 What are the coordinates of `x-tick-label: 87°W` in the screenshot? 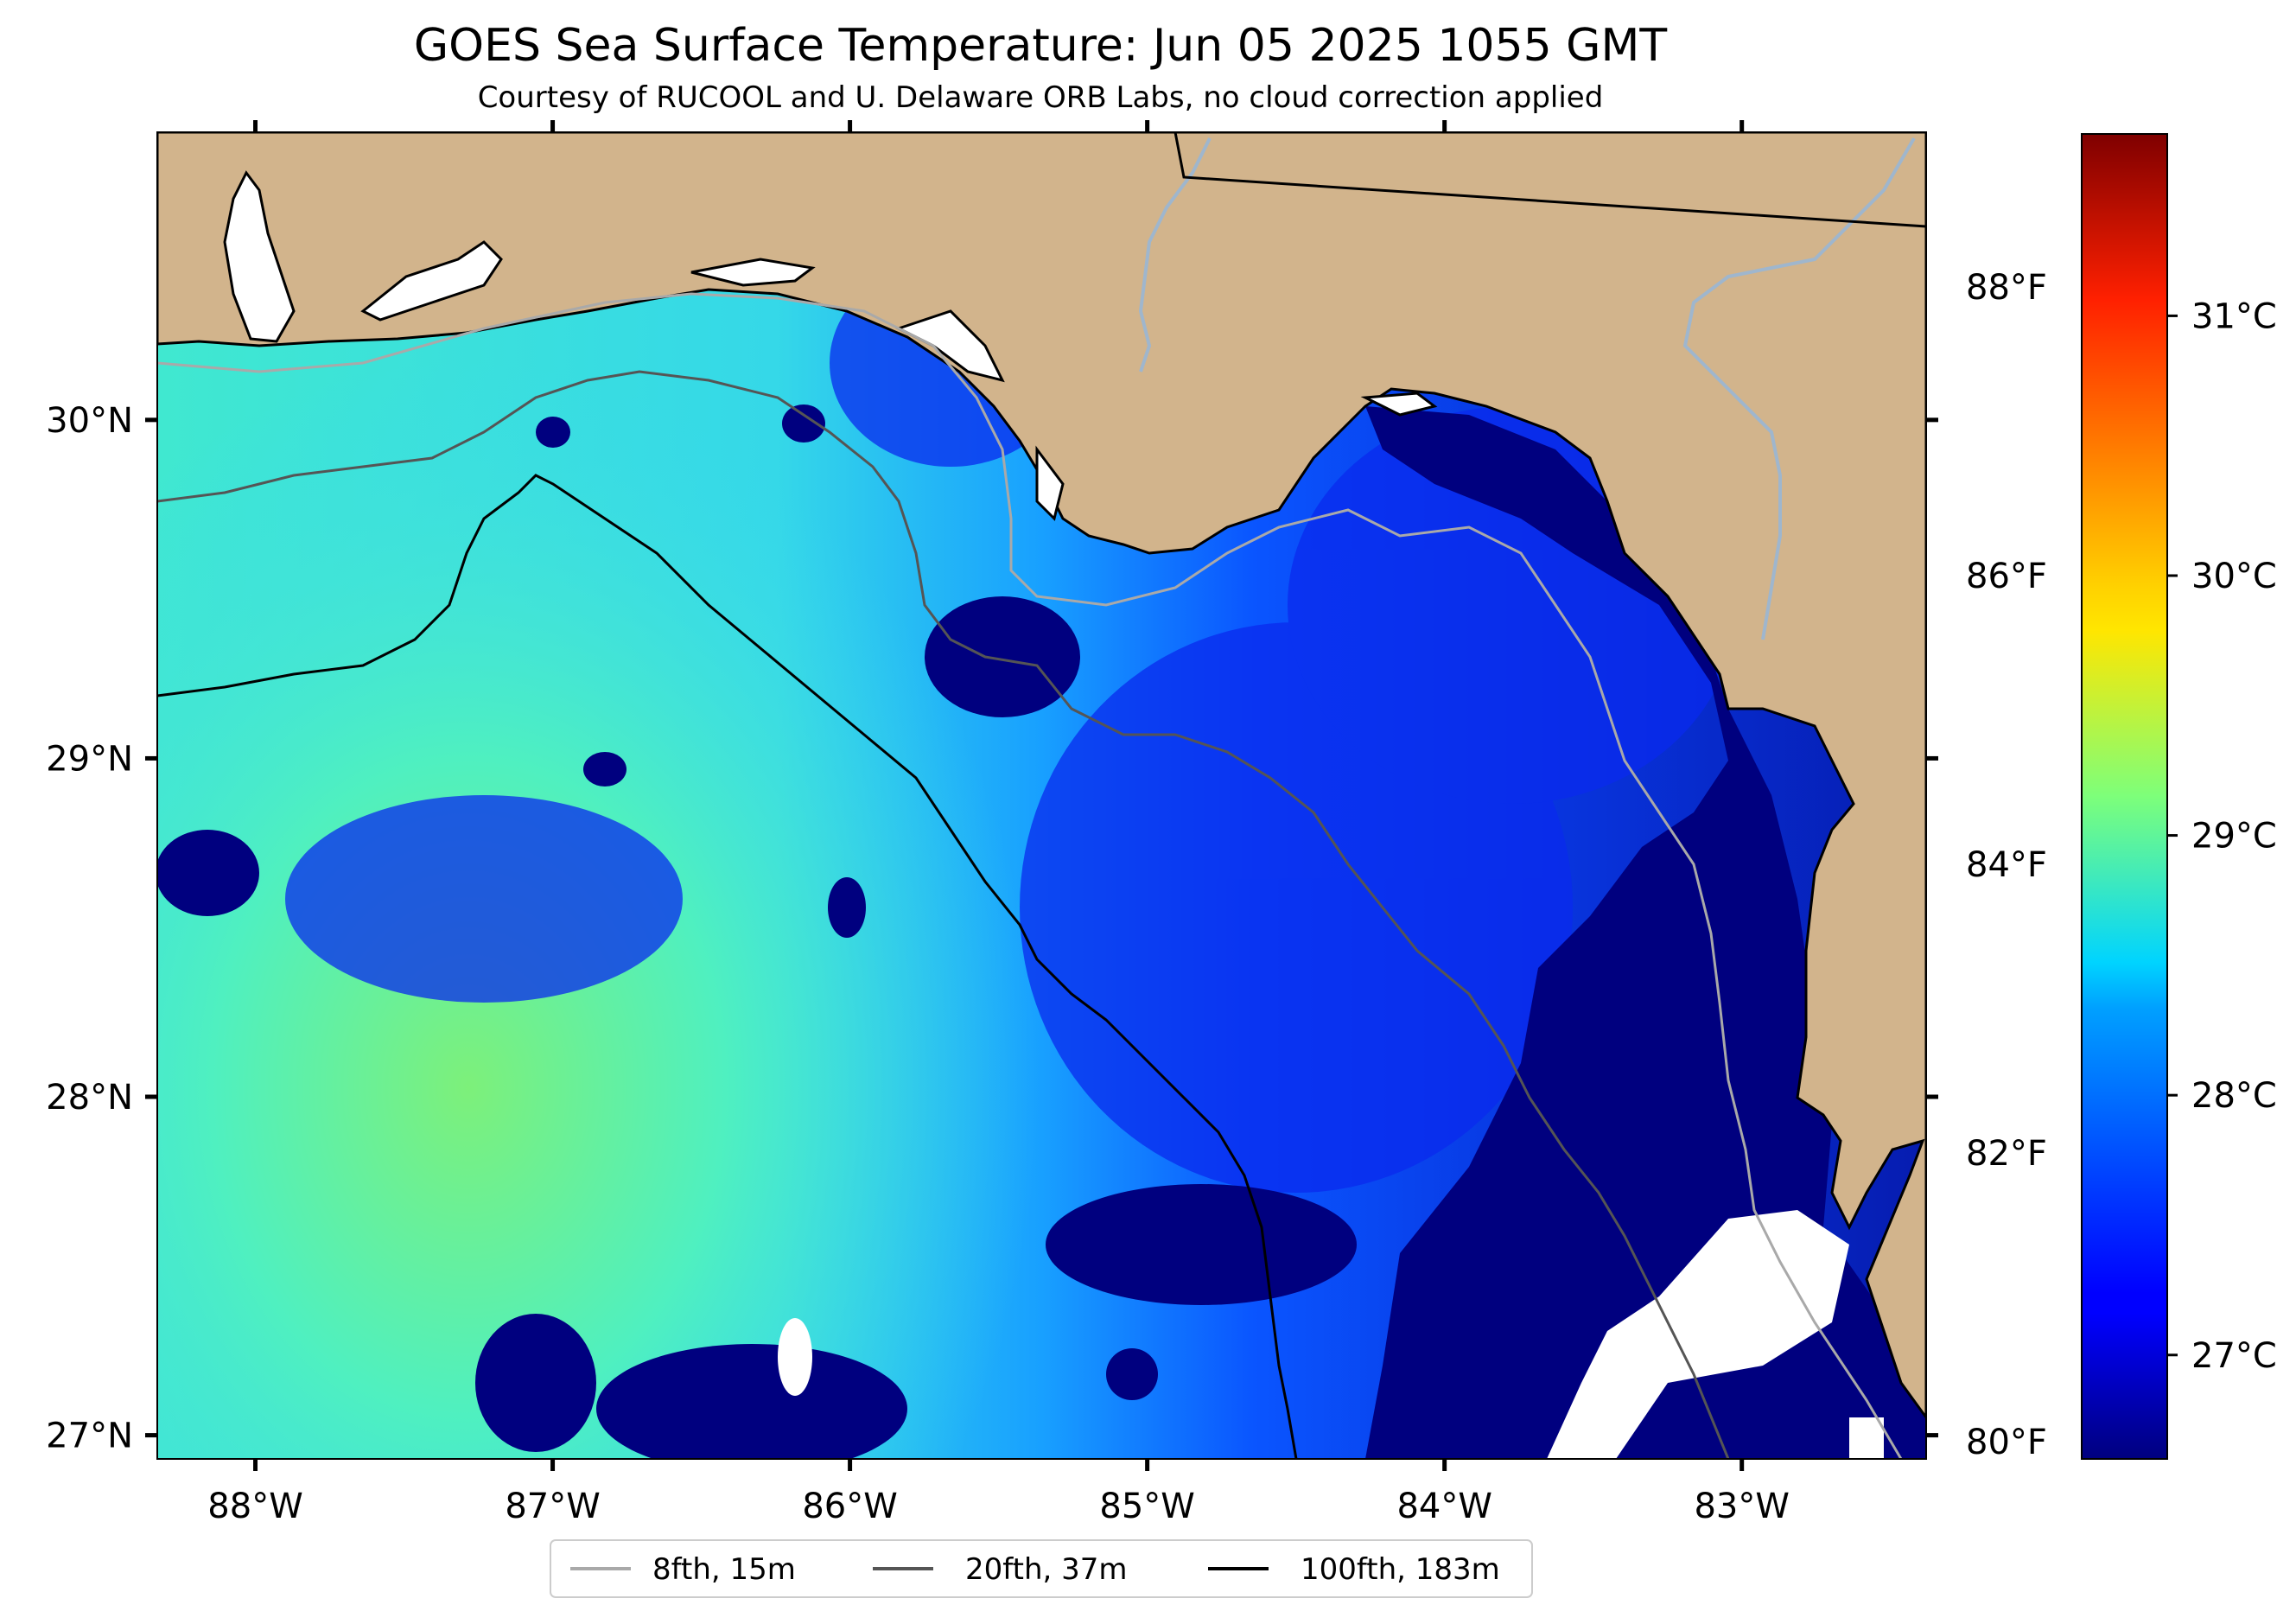 It's located at (552, 1506).